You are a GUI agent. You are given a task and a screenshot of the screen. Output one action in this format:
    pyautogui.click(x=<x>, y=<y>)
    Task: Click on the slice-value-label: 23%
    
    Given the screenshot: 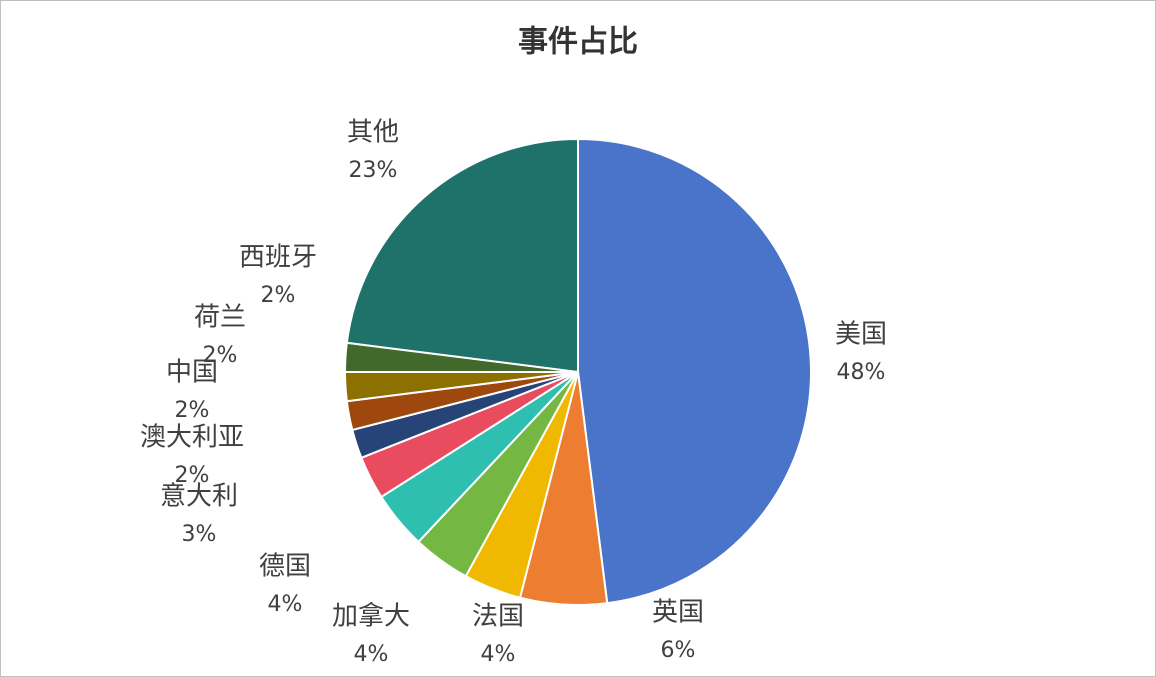 What is the action you would take?
    pyautogui.click(x=373, y=170)
    